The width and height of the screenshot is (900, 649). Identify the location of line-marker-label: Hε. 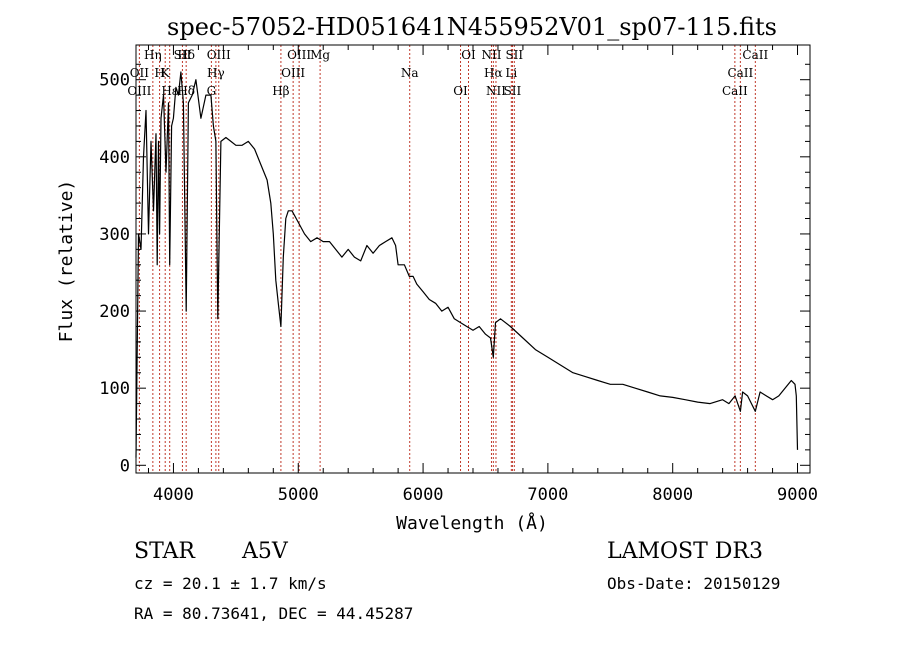
(169, 91).